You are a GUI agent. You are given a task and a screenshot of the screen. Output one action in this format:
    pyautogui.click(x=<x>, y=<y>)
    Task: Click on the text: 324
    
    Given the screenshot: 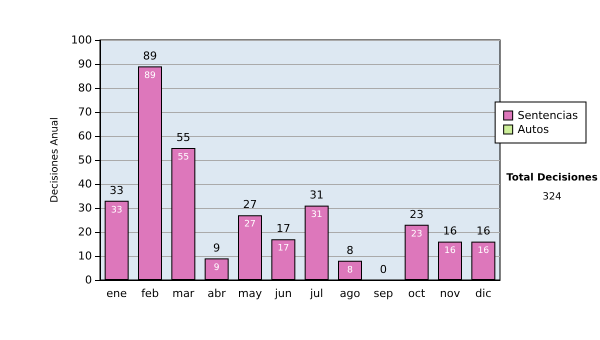 What is the action you would take?
    pyautogui.click(x=552, y=197)
    